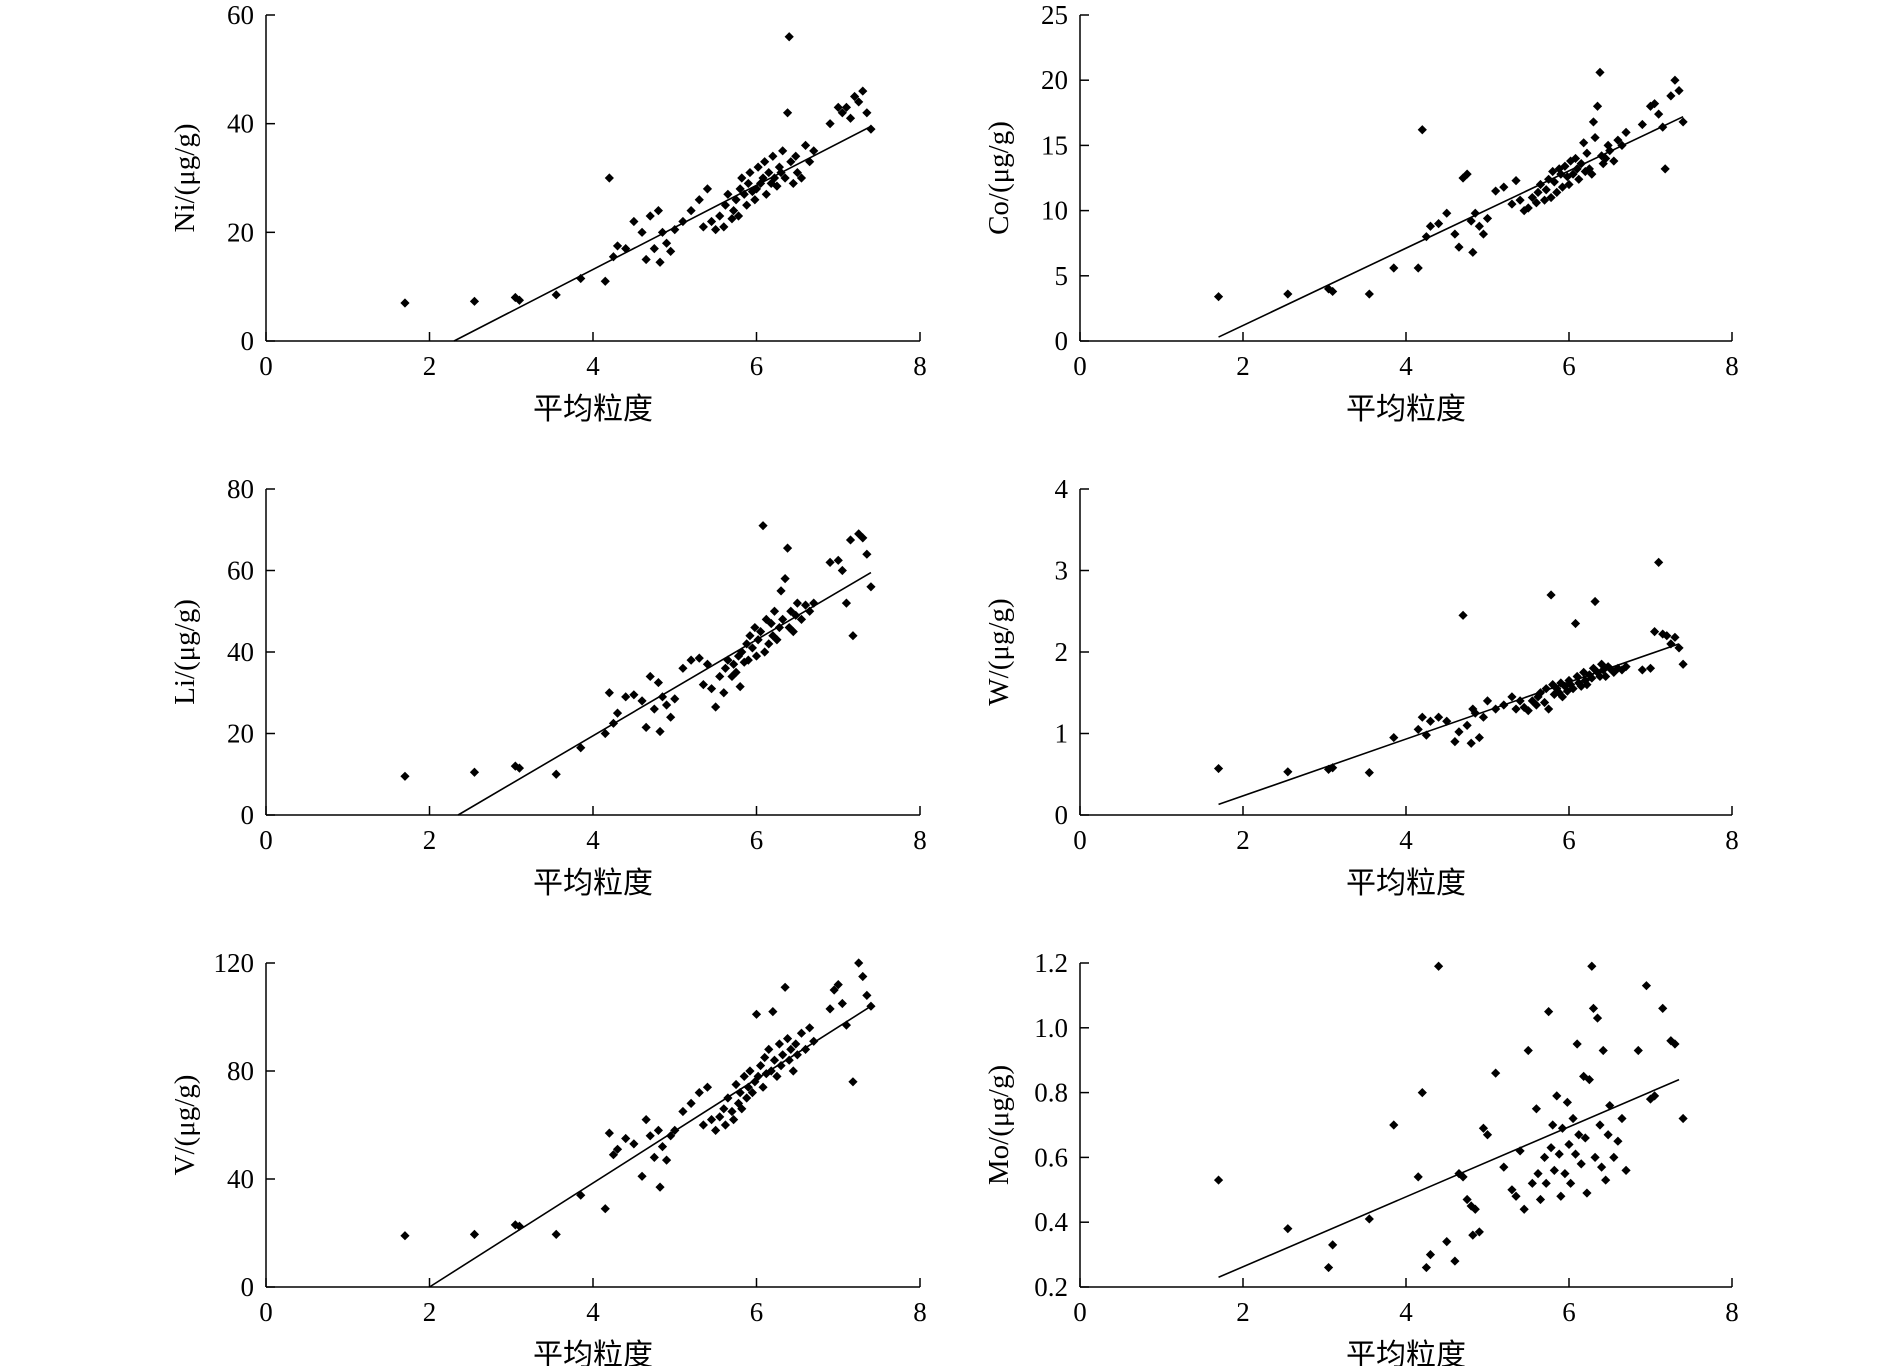 The image size is (1890, 1366). I want to click on x-tick-label: 0, so click(266, 366).